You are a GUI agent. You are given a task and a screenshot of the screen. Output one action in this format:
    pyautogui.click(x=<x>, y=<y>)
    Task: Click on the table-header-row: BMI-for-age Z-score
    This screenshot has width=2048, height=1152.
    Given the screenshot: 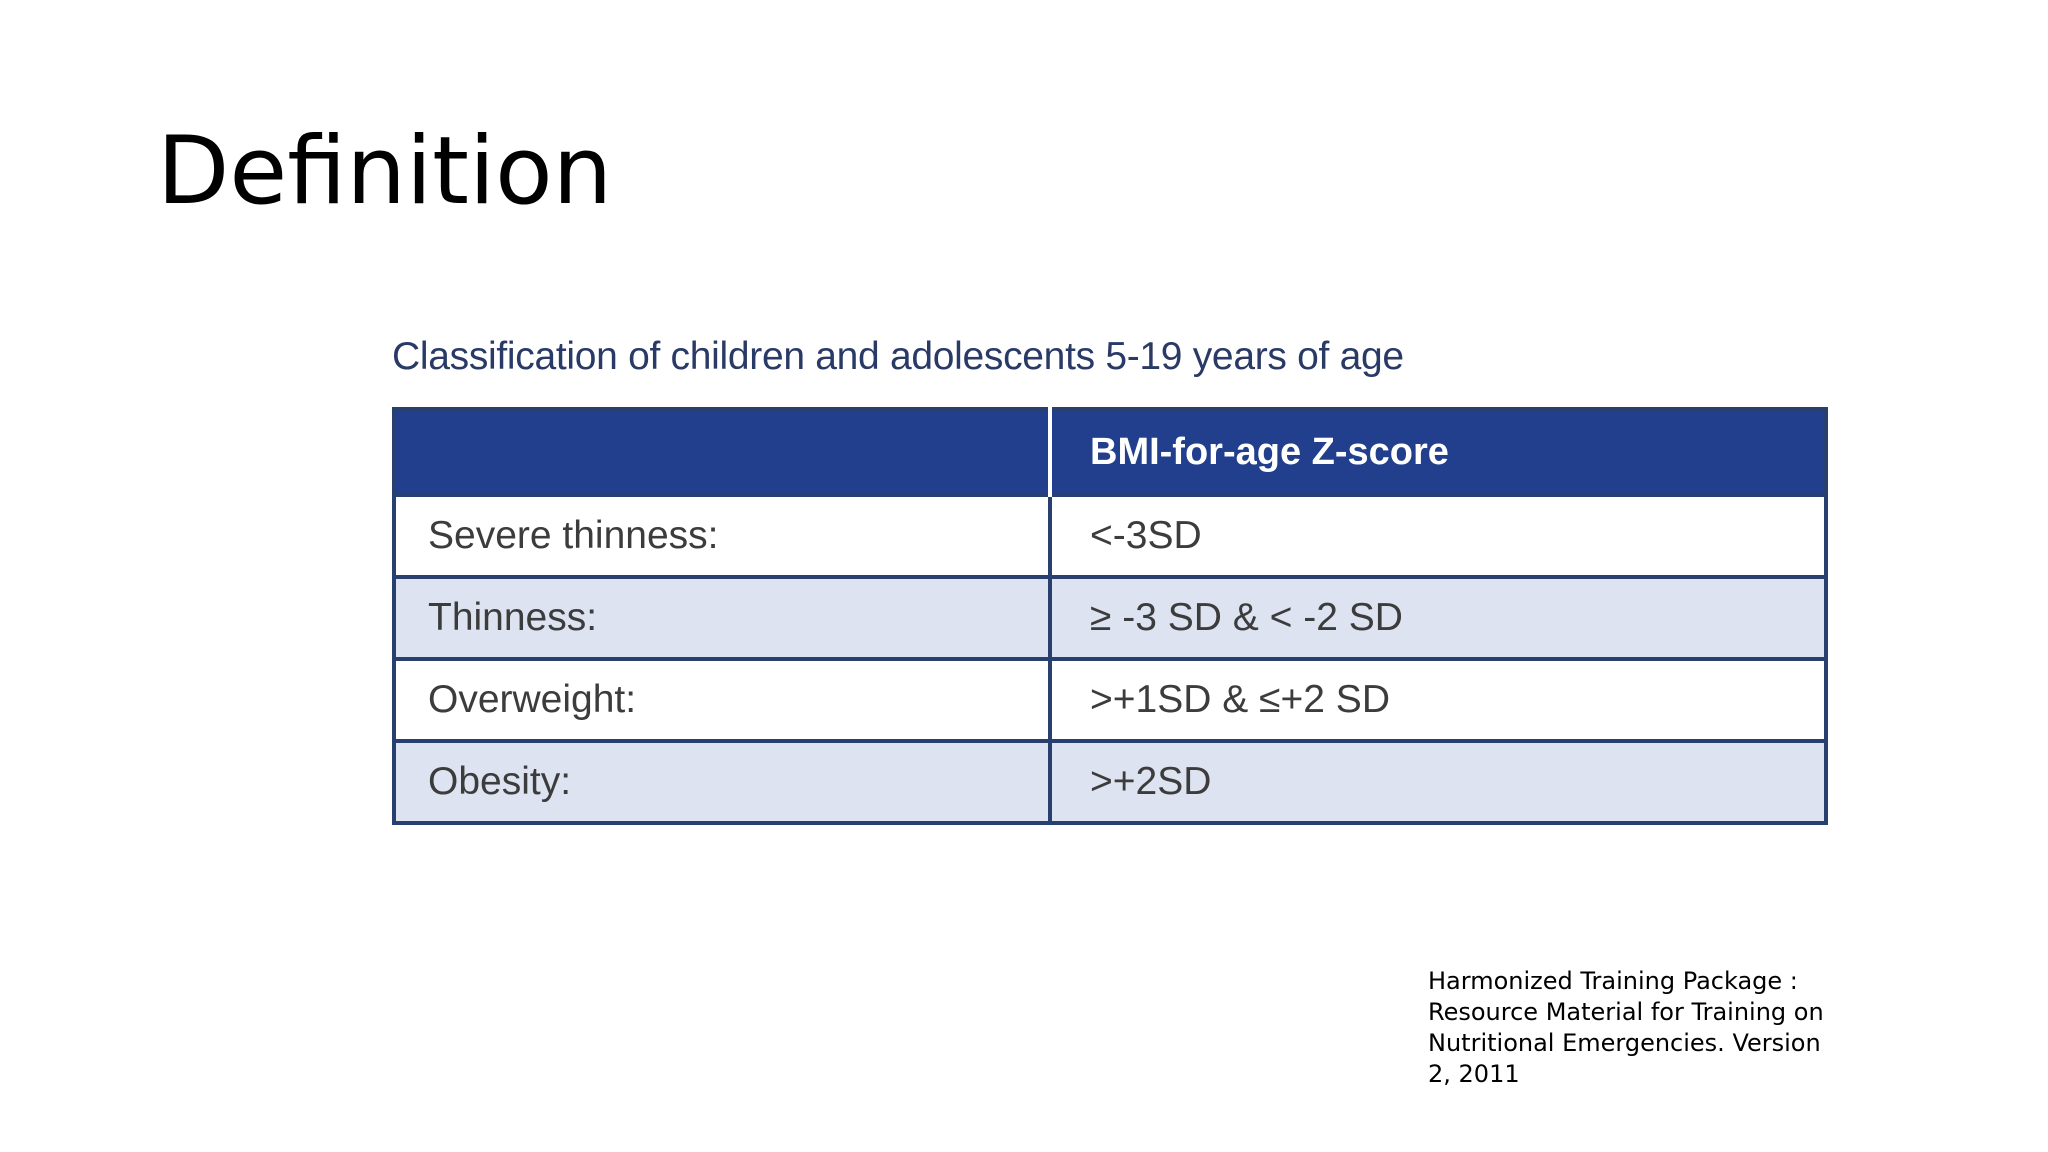 What is the action you would take?
    pyautogui.click(x=1110, y=452)
    